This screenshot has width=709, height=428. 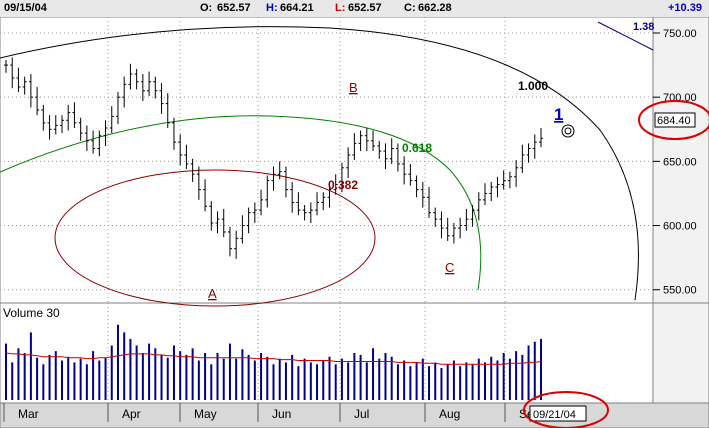 What do you see at coordinates (343, 185) in the screenshot?
I see `fib-label-0-382: 0.382` at bounding box center [343, 185].